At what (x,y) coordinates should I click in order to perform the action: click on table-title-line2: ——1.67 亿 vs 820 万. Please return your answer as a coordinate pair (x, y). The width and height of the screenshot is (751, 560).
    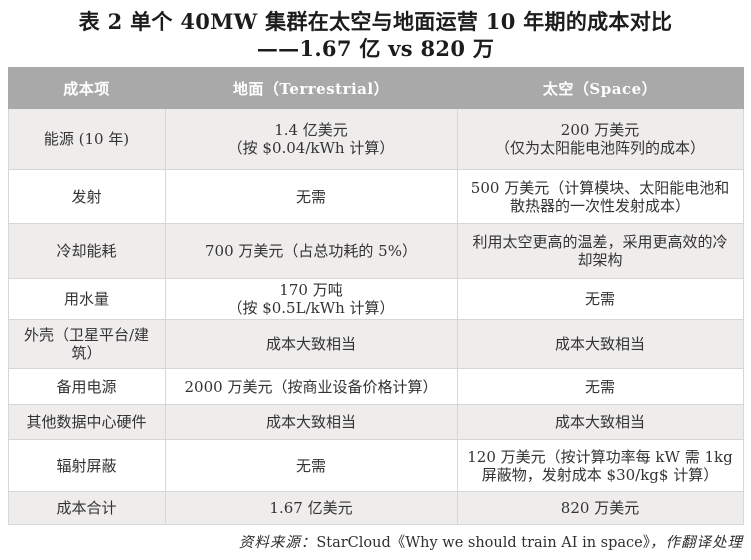
    Looking at the image, I should click on (375, 48).